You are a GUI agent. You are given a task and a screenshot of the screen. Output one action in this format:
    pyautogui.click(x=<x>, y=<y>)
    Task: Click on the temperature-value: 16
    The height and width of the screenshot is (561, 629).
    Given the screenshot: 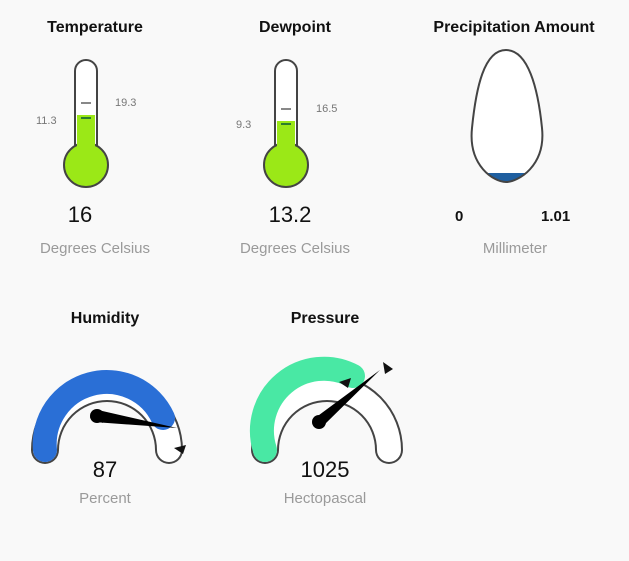 What is the action you would take?
    pyautogui.click(x=80, y=214)
    